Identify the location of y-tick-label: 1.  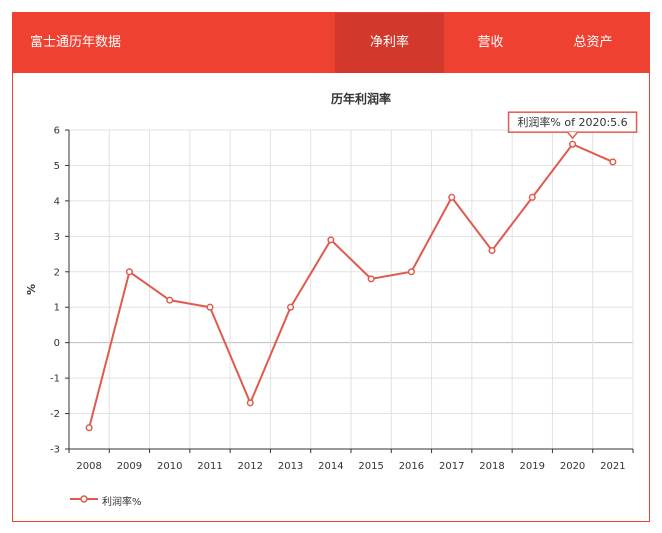
(57, 308).